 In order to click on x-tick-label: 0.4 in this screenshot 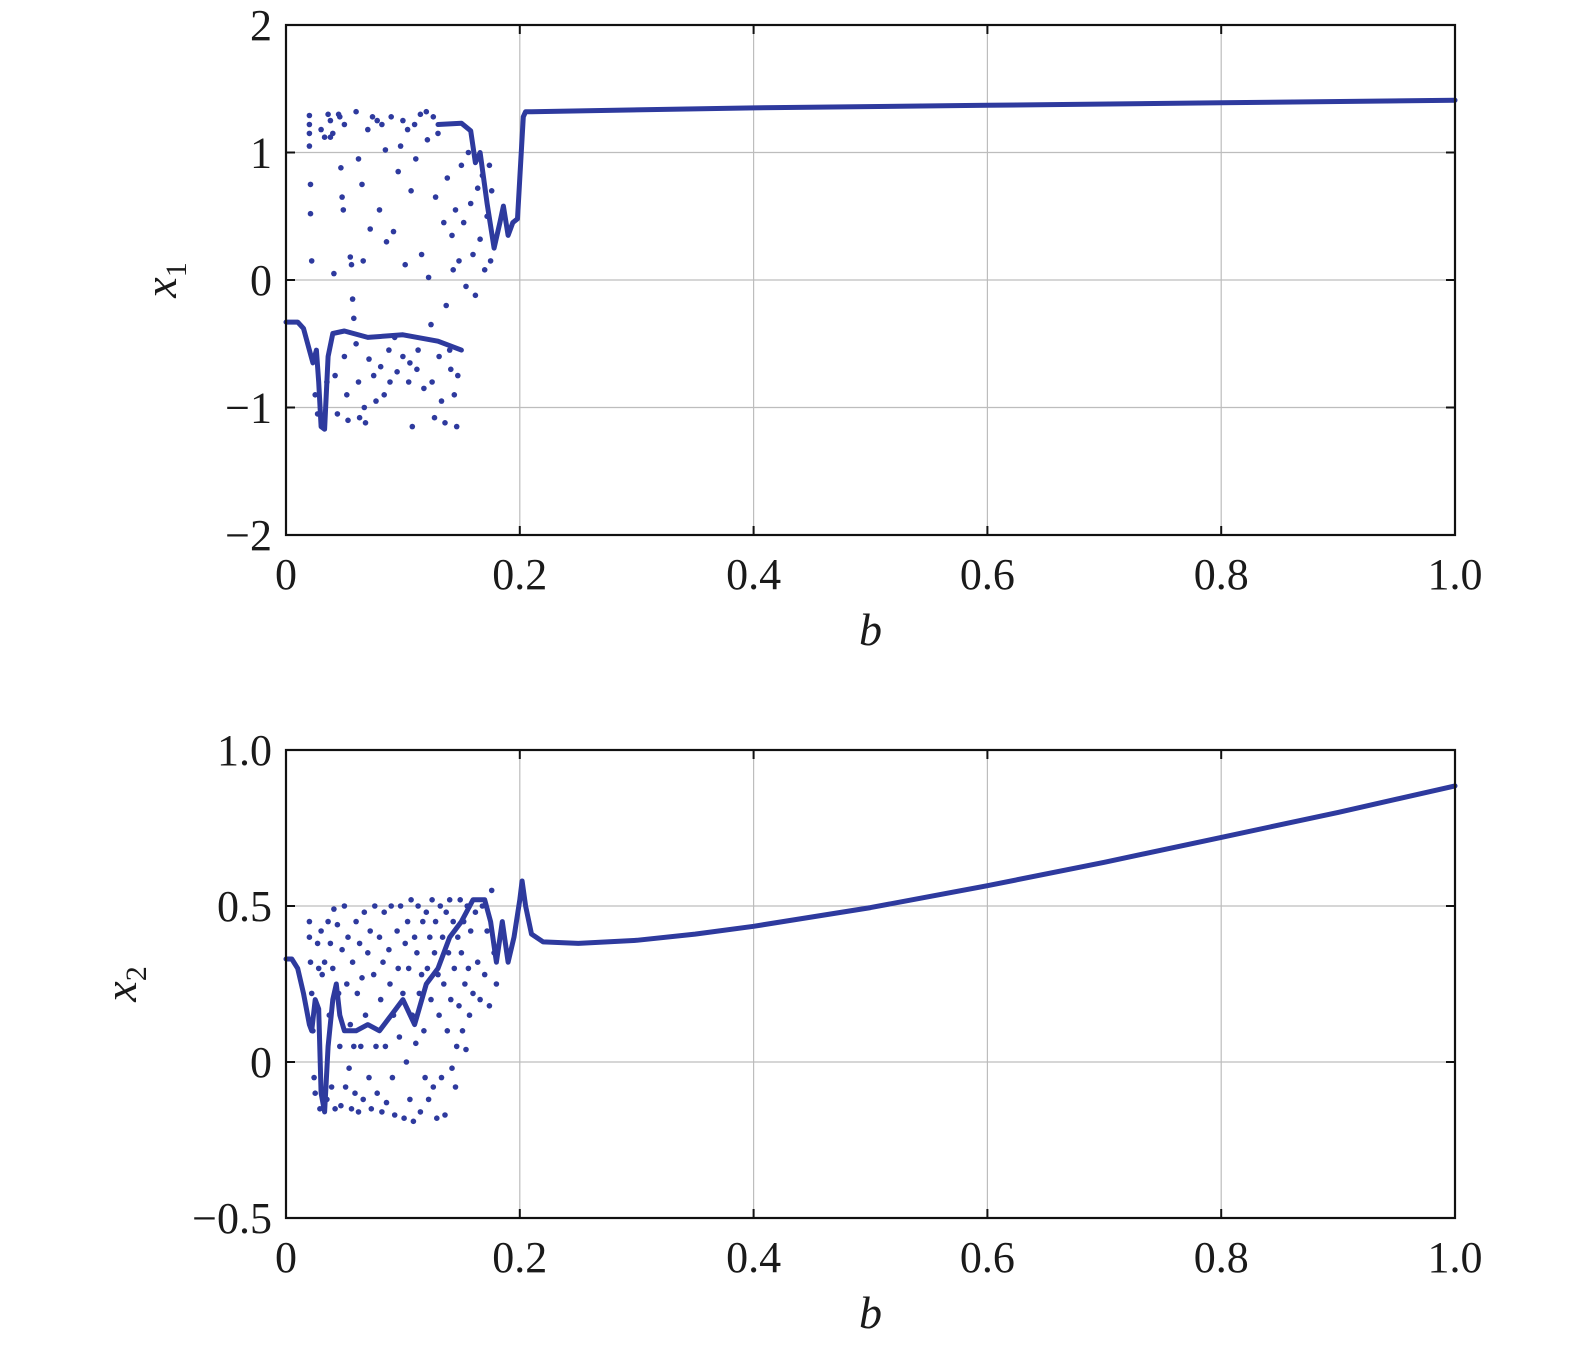, I will do `click(753, 574)`.